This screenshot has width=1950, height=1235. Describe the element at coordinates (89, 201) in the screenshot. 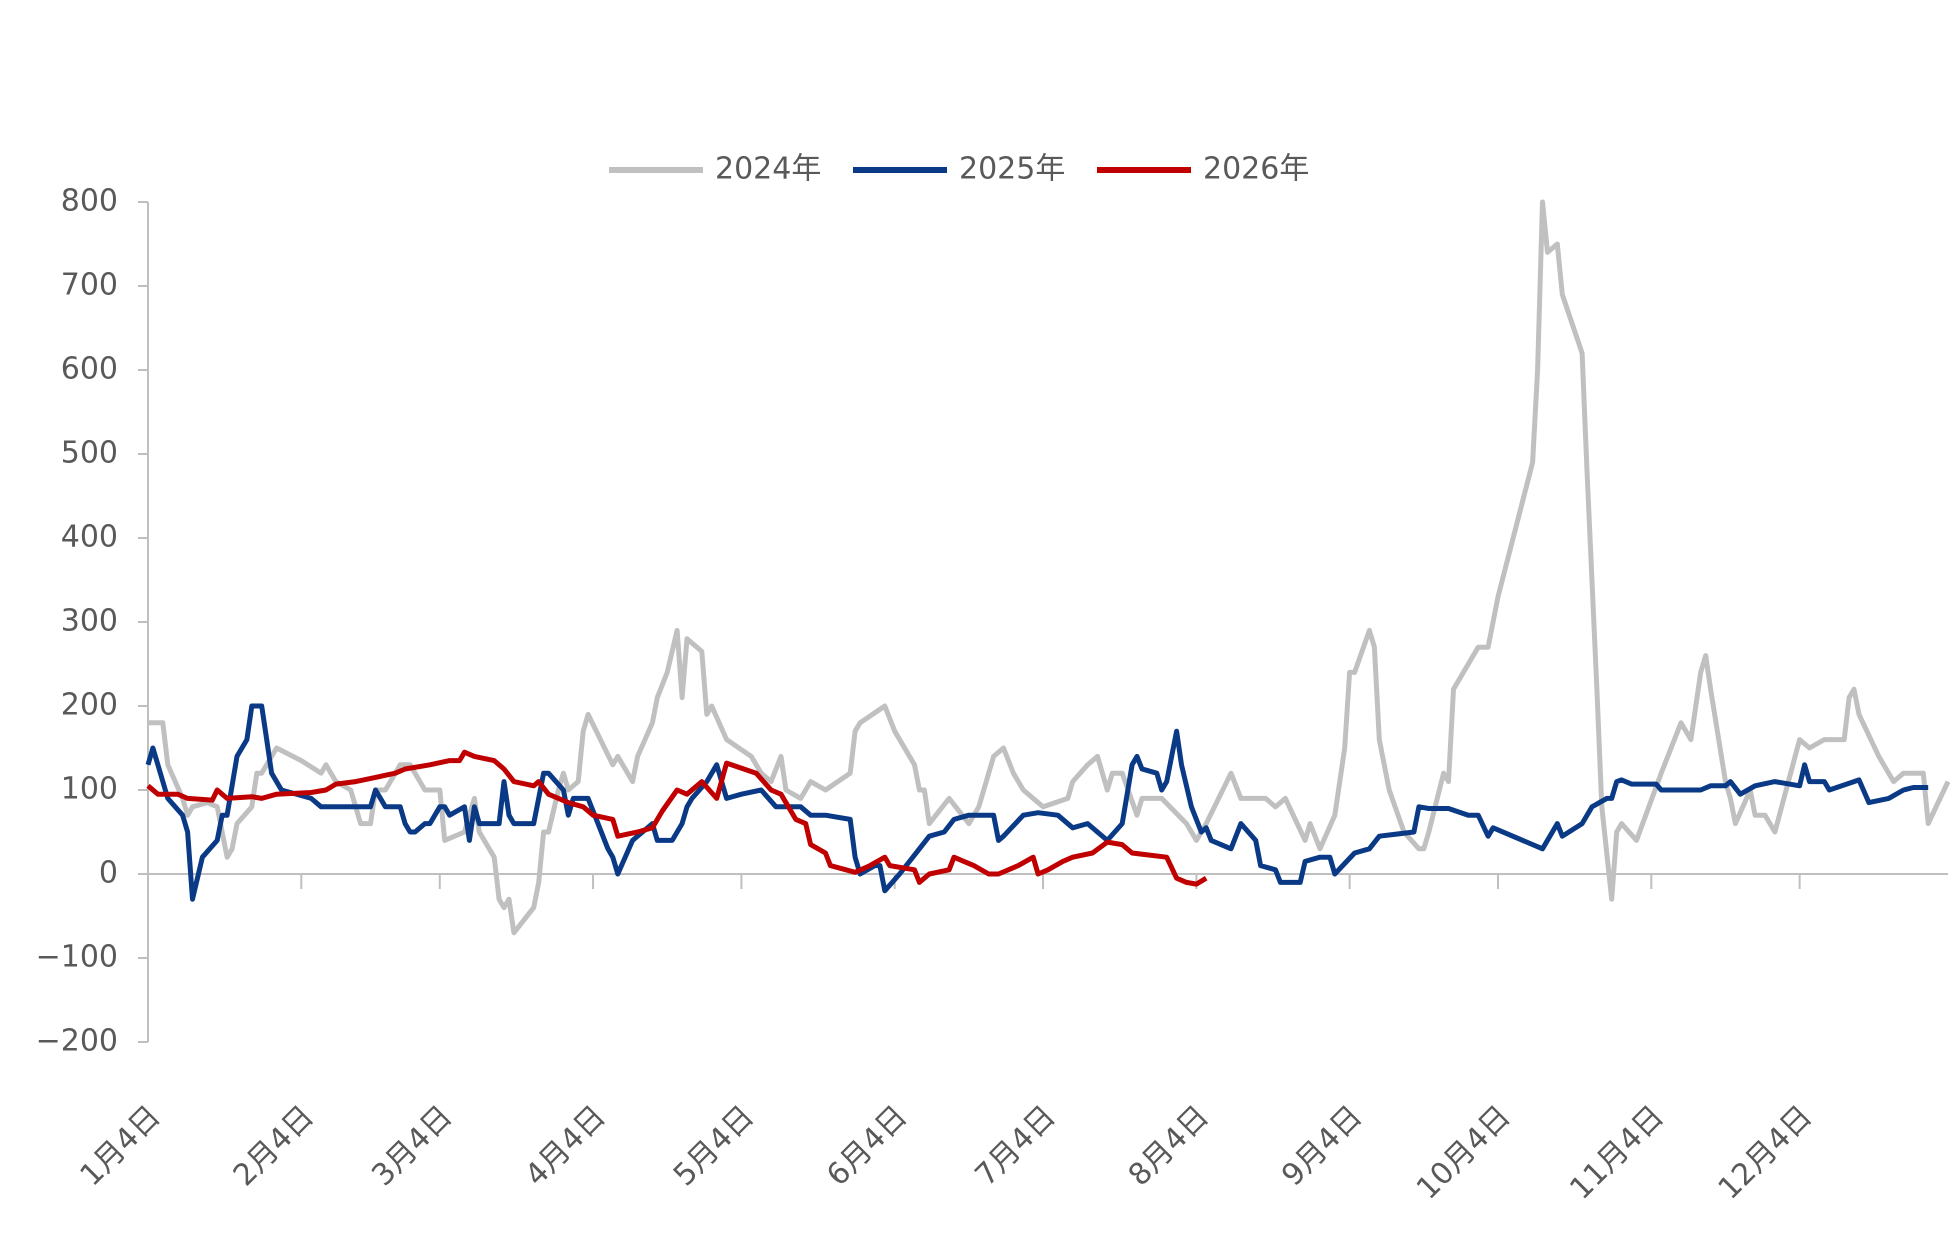

I see `y-tick-label: 800` at that location.